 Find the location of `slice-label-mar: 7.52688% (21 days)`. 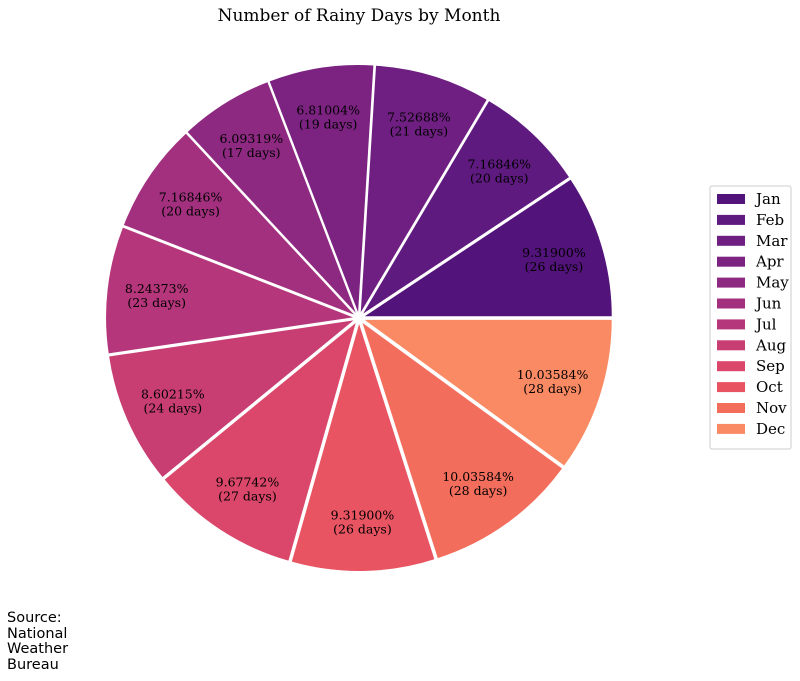

slice-label-mar: 7.52688% (21 days) is located at coordinates (419, 123).